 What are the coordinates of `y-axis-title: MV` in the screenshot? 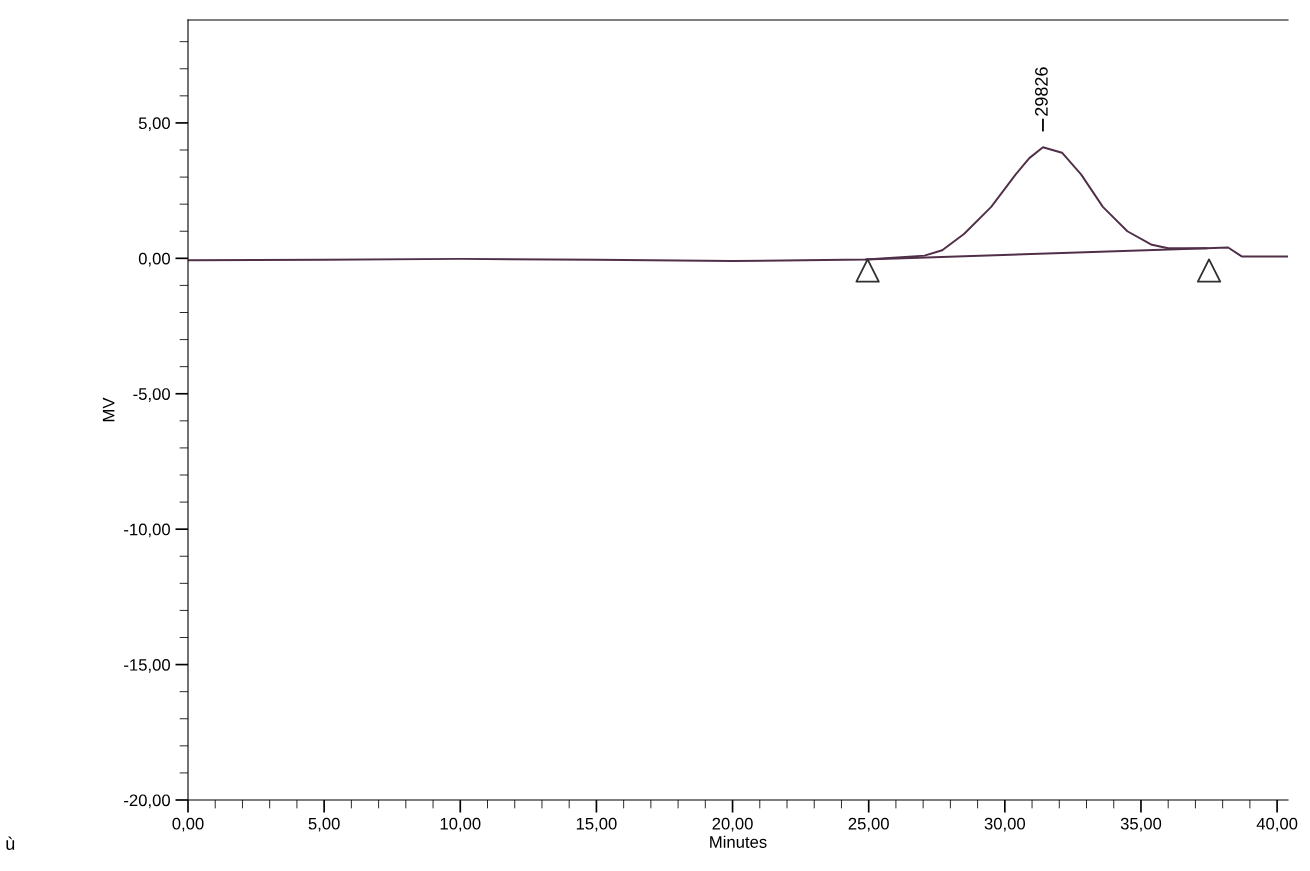 It's located at (108, 409).